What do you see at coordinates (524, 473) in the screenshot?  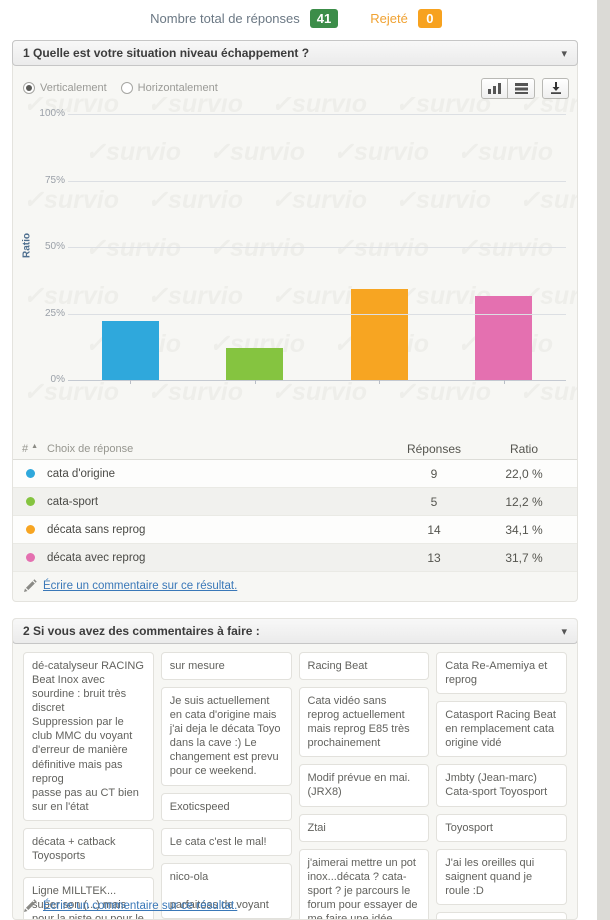 I see `ratio-value: 22,0 %` at bounding box center [524, 473].